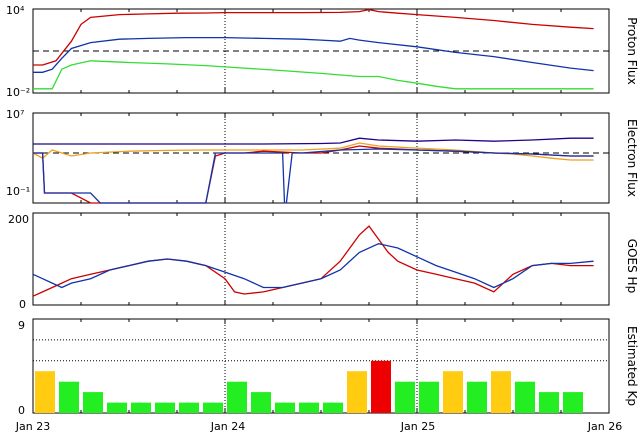 Image resolution: width=641 pixels, height=438 pixels. Describe the element at coordinates (632, 158) in the screenshot. I see `electron-flux-ylabel: Electron Flux` at that location.